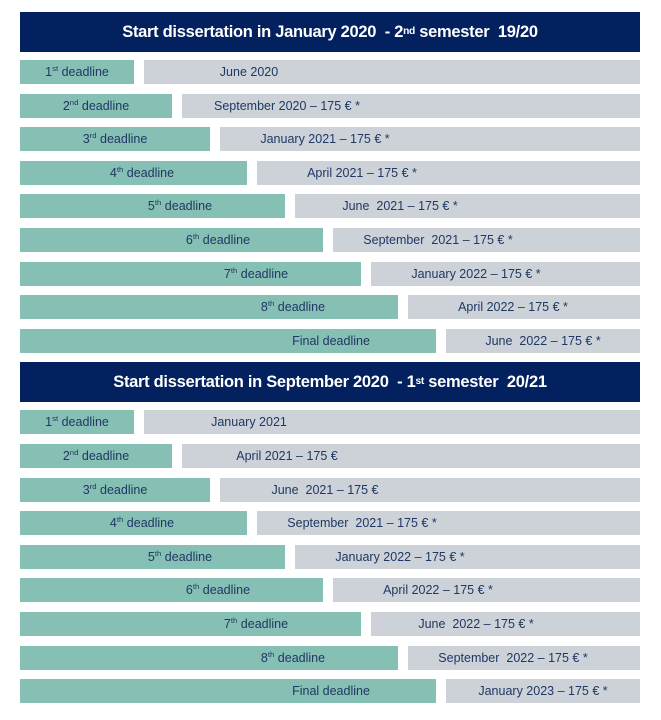 The image size is (661, 720). I want to click on deadline-row: 2nd deadline April 2021 – 175 €, so click(330, 455).